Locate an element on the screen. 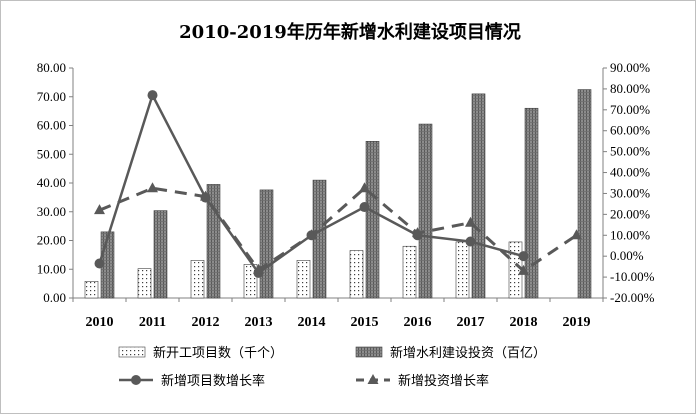  y-right-tick-label: 90.00% is located at coordinates (630, 67).